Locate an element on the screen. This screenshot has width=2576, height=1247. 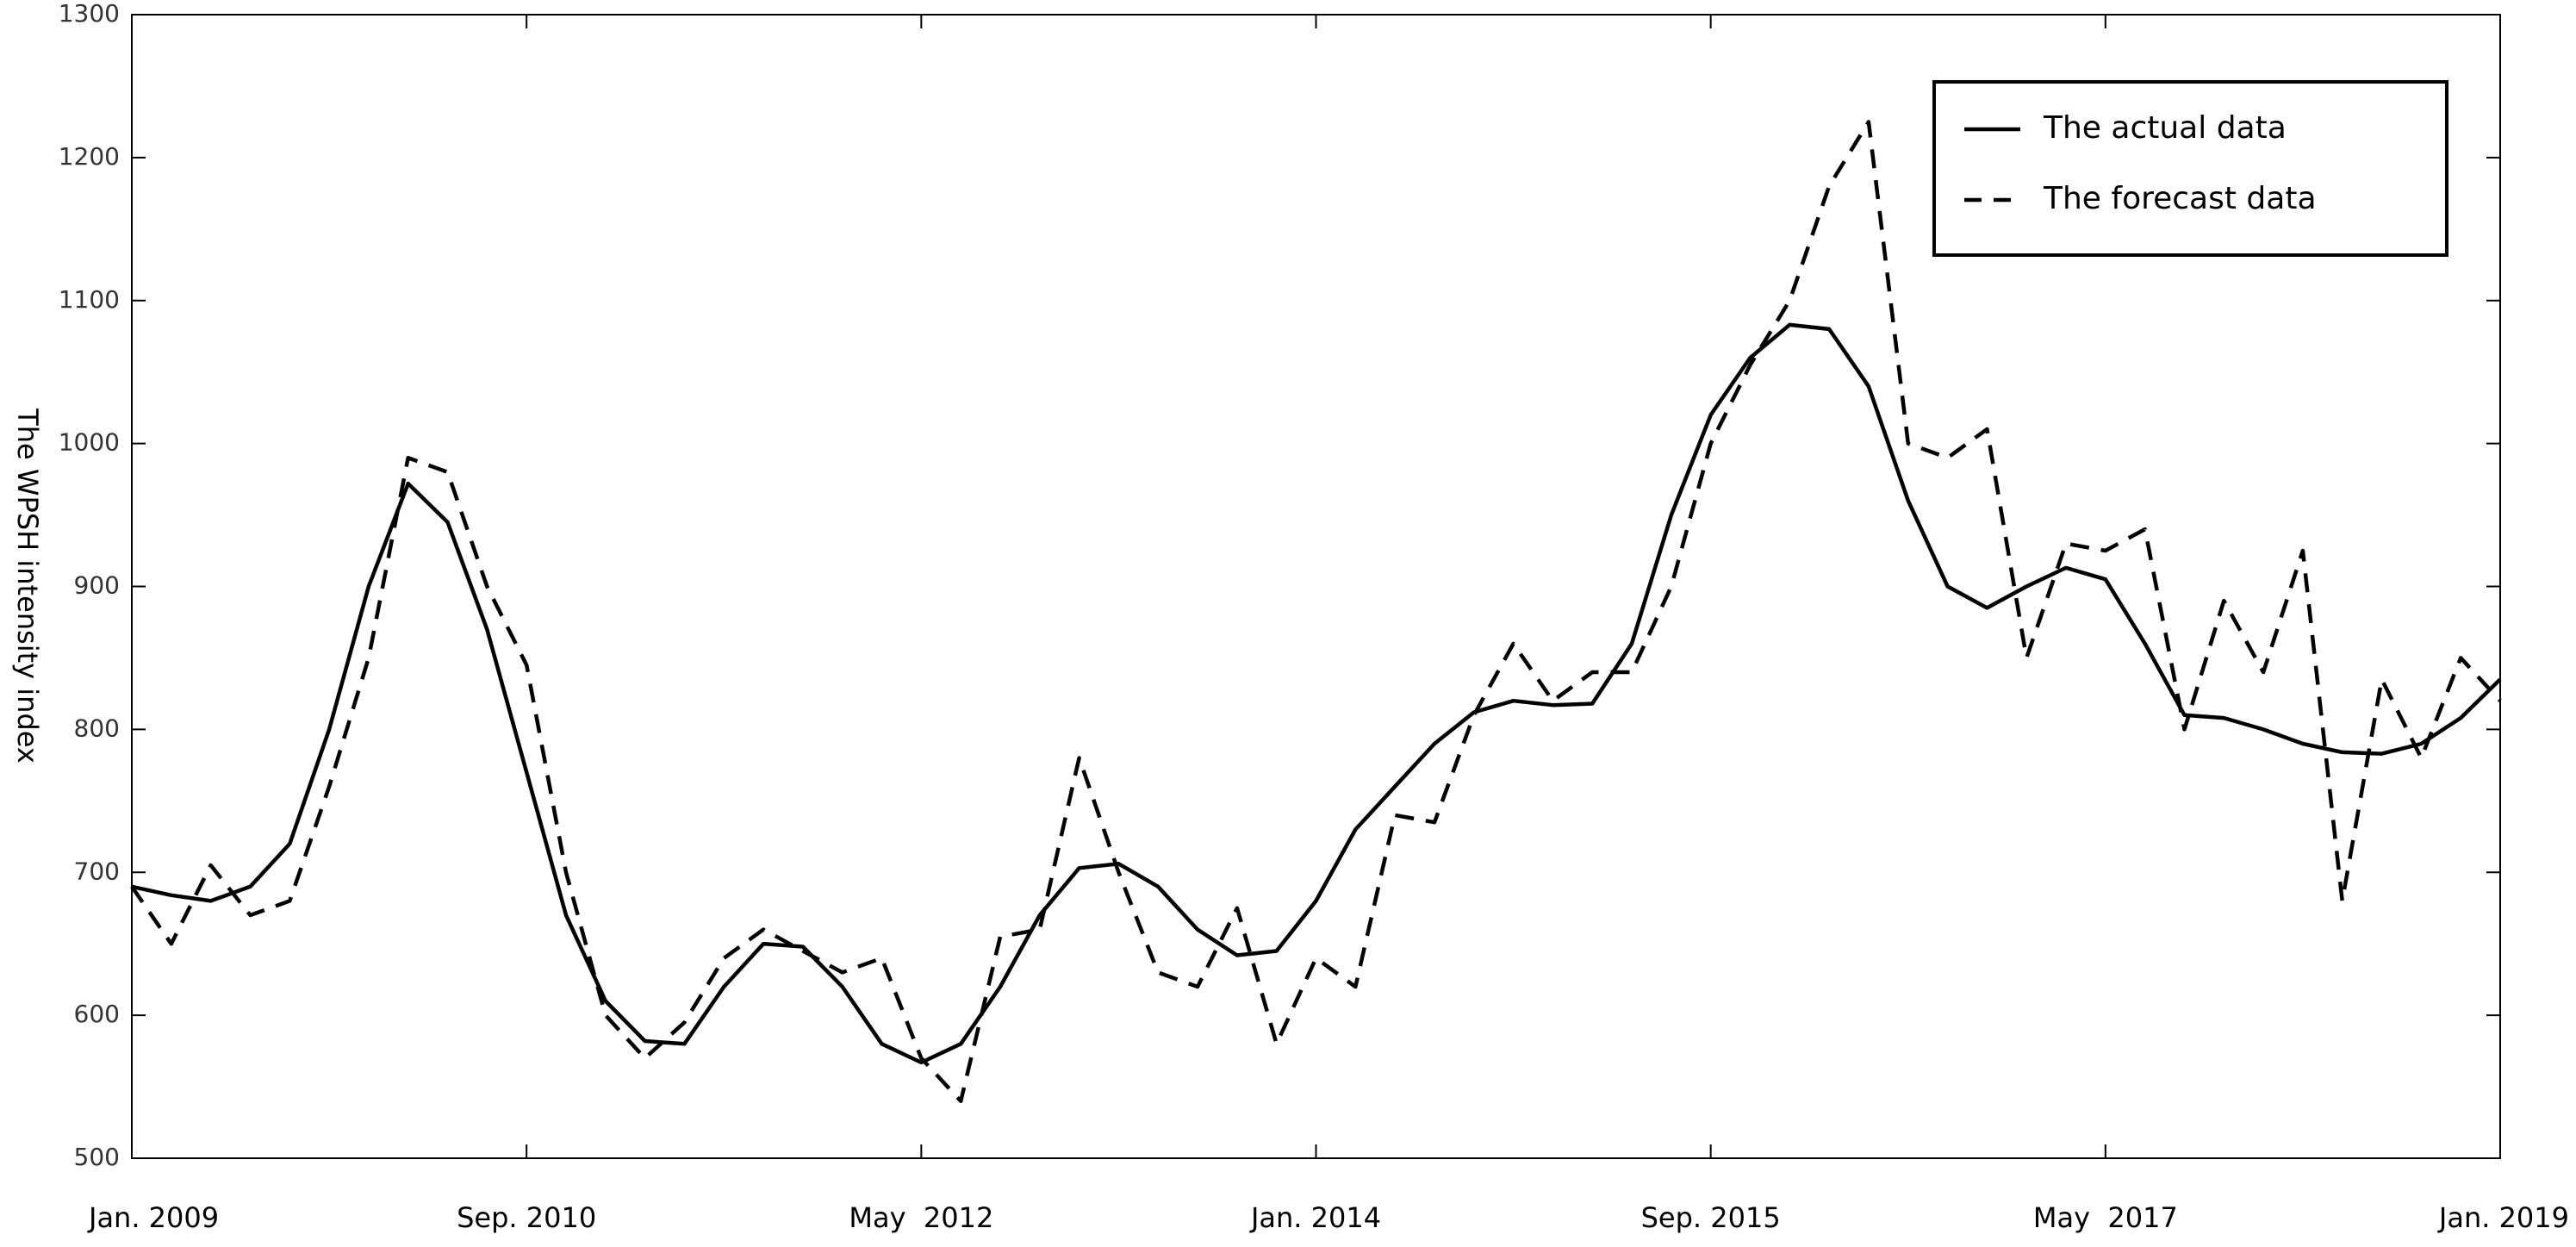
y-tick-label: 500 is located at coordinates (97, 1157).